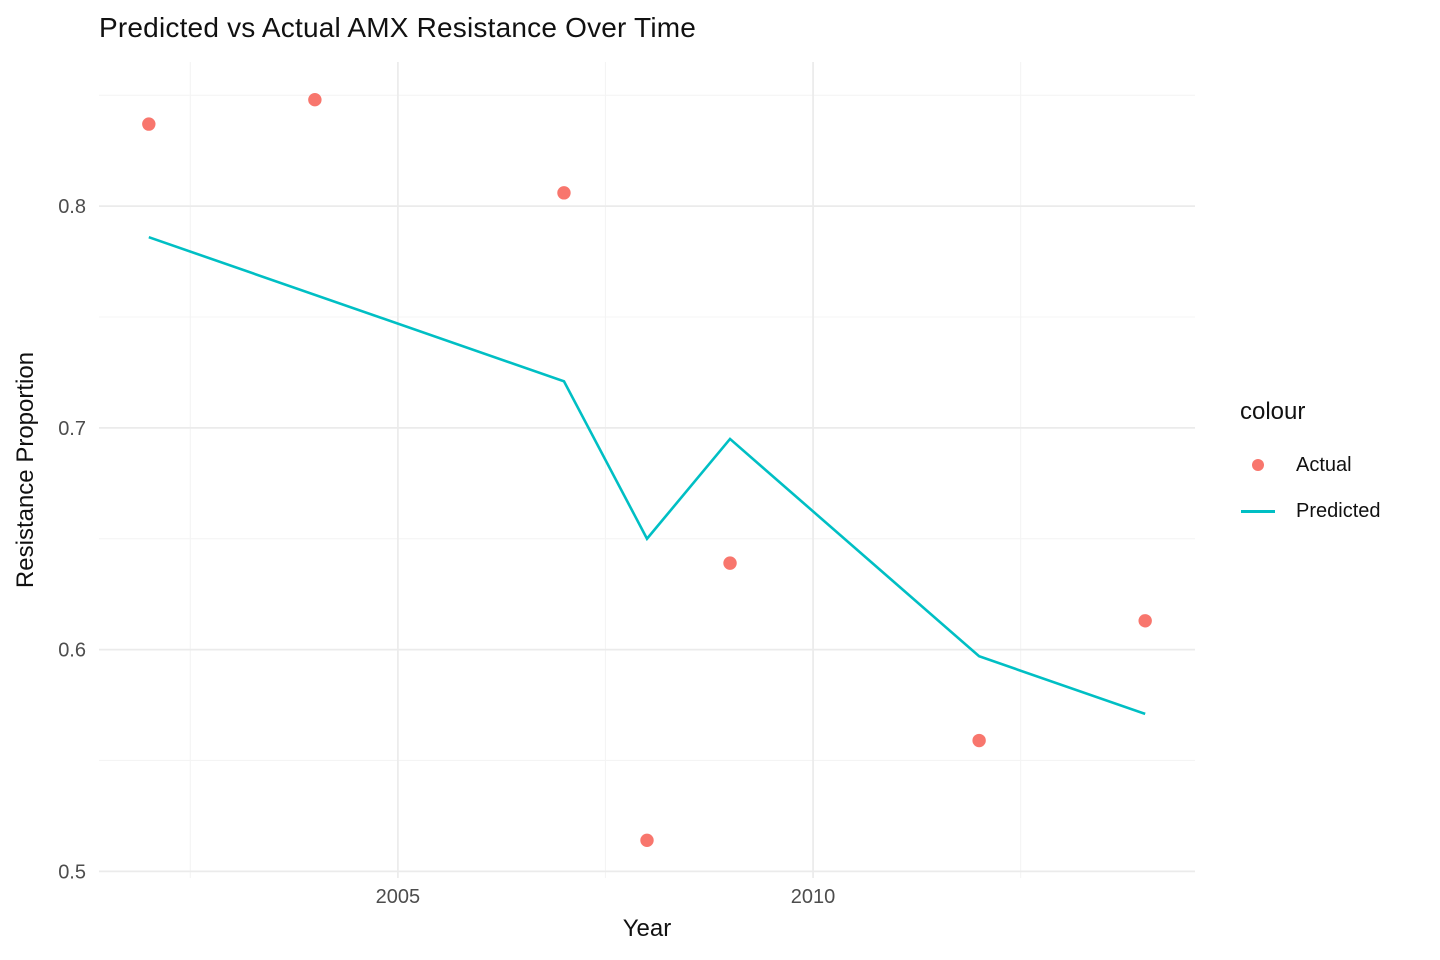 This screenshot has height=960, width=1440. I want to click on legend-title: colour, so click(1273, 411).